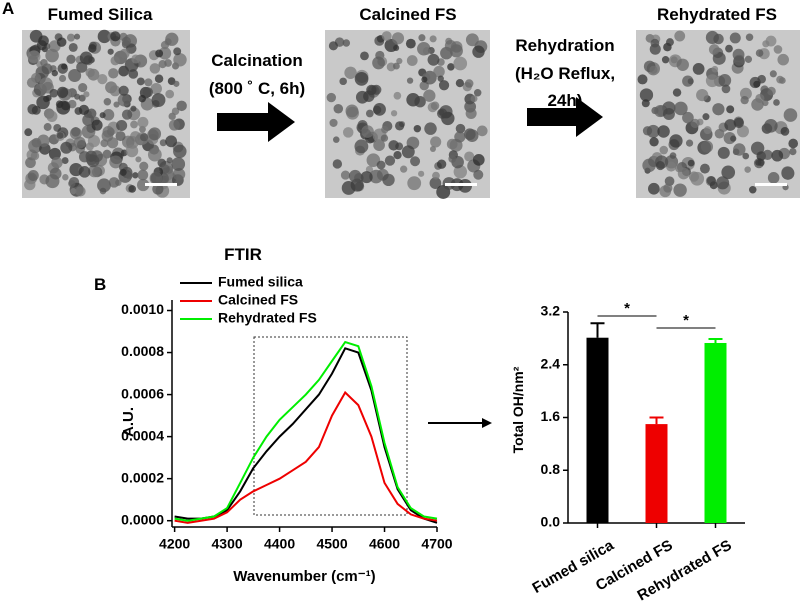 This screenshot has height=606, width=800. What do you see at coordinates (243, 254) in the screenshot?
I see `chart-title: FTIR` at bounding box center [243, 254].